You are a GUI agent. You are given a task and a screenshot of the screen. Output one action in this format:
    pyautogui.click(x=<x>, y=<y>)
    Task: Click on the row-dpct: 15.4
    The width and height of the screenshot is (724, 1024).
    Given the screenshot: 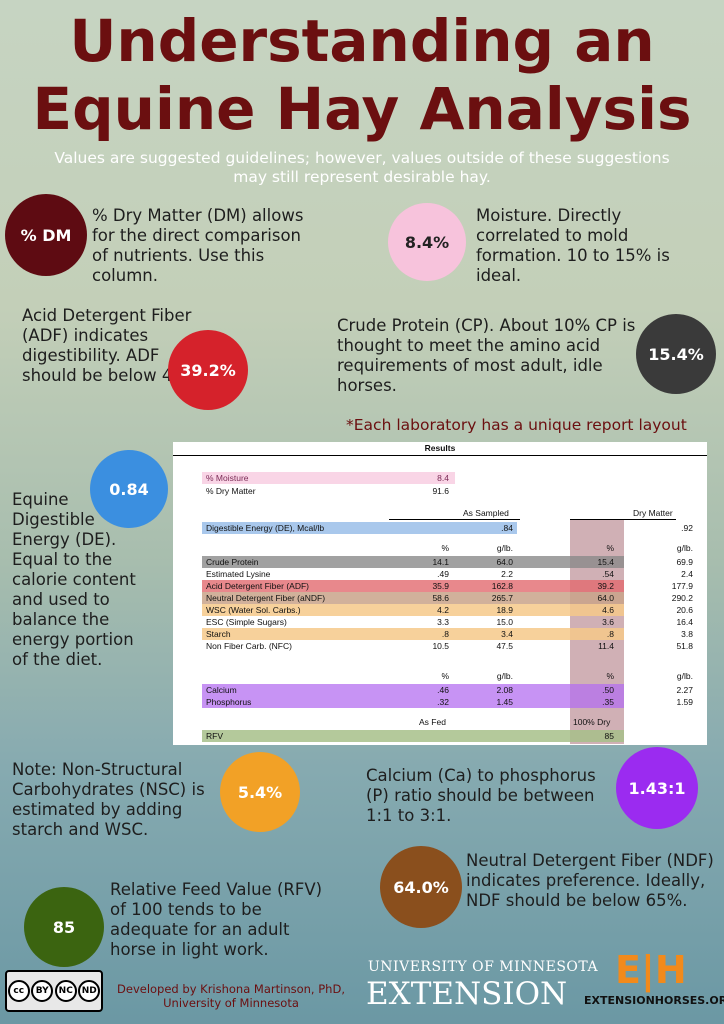 What is the action you would take?
    pyautogui.click(x=605, y=562)
    